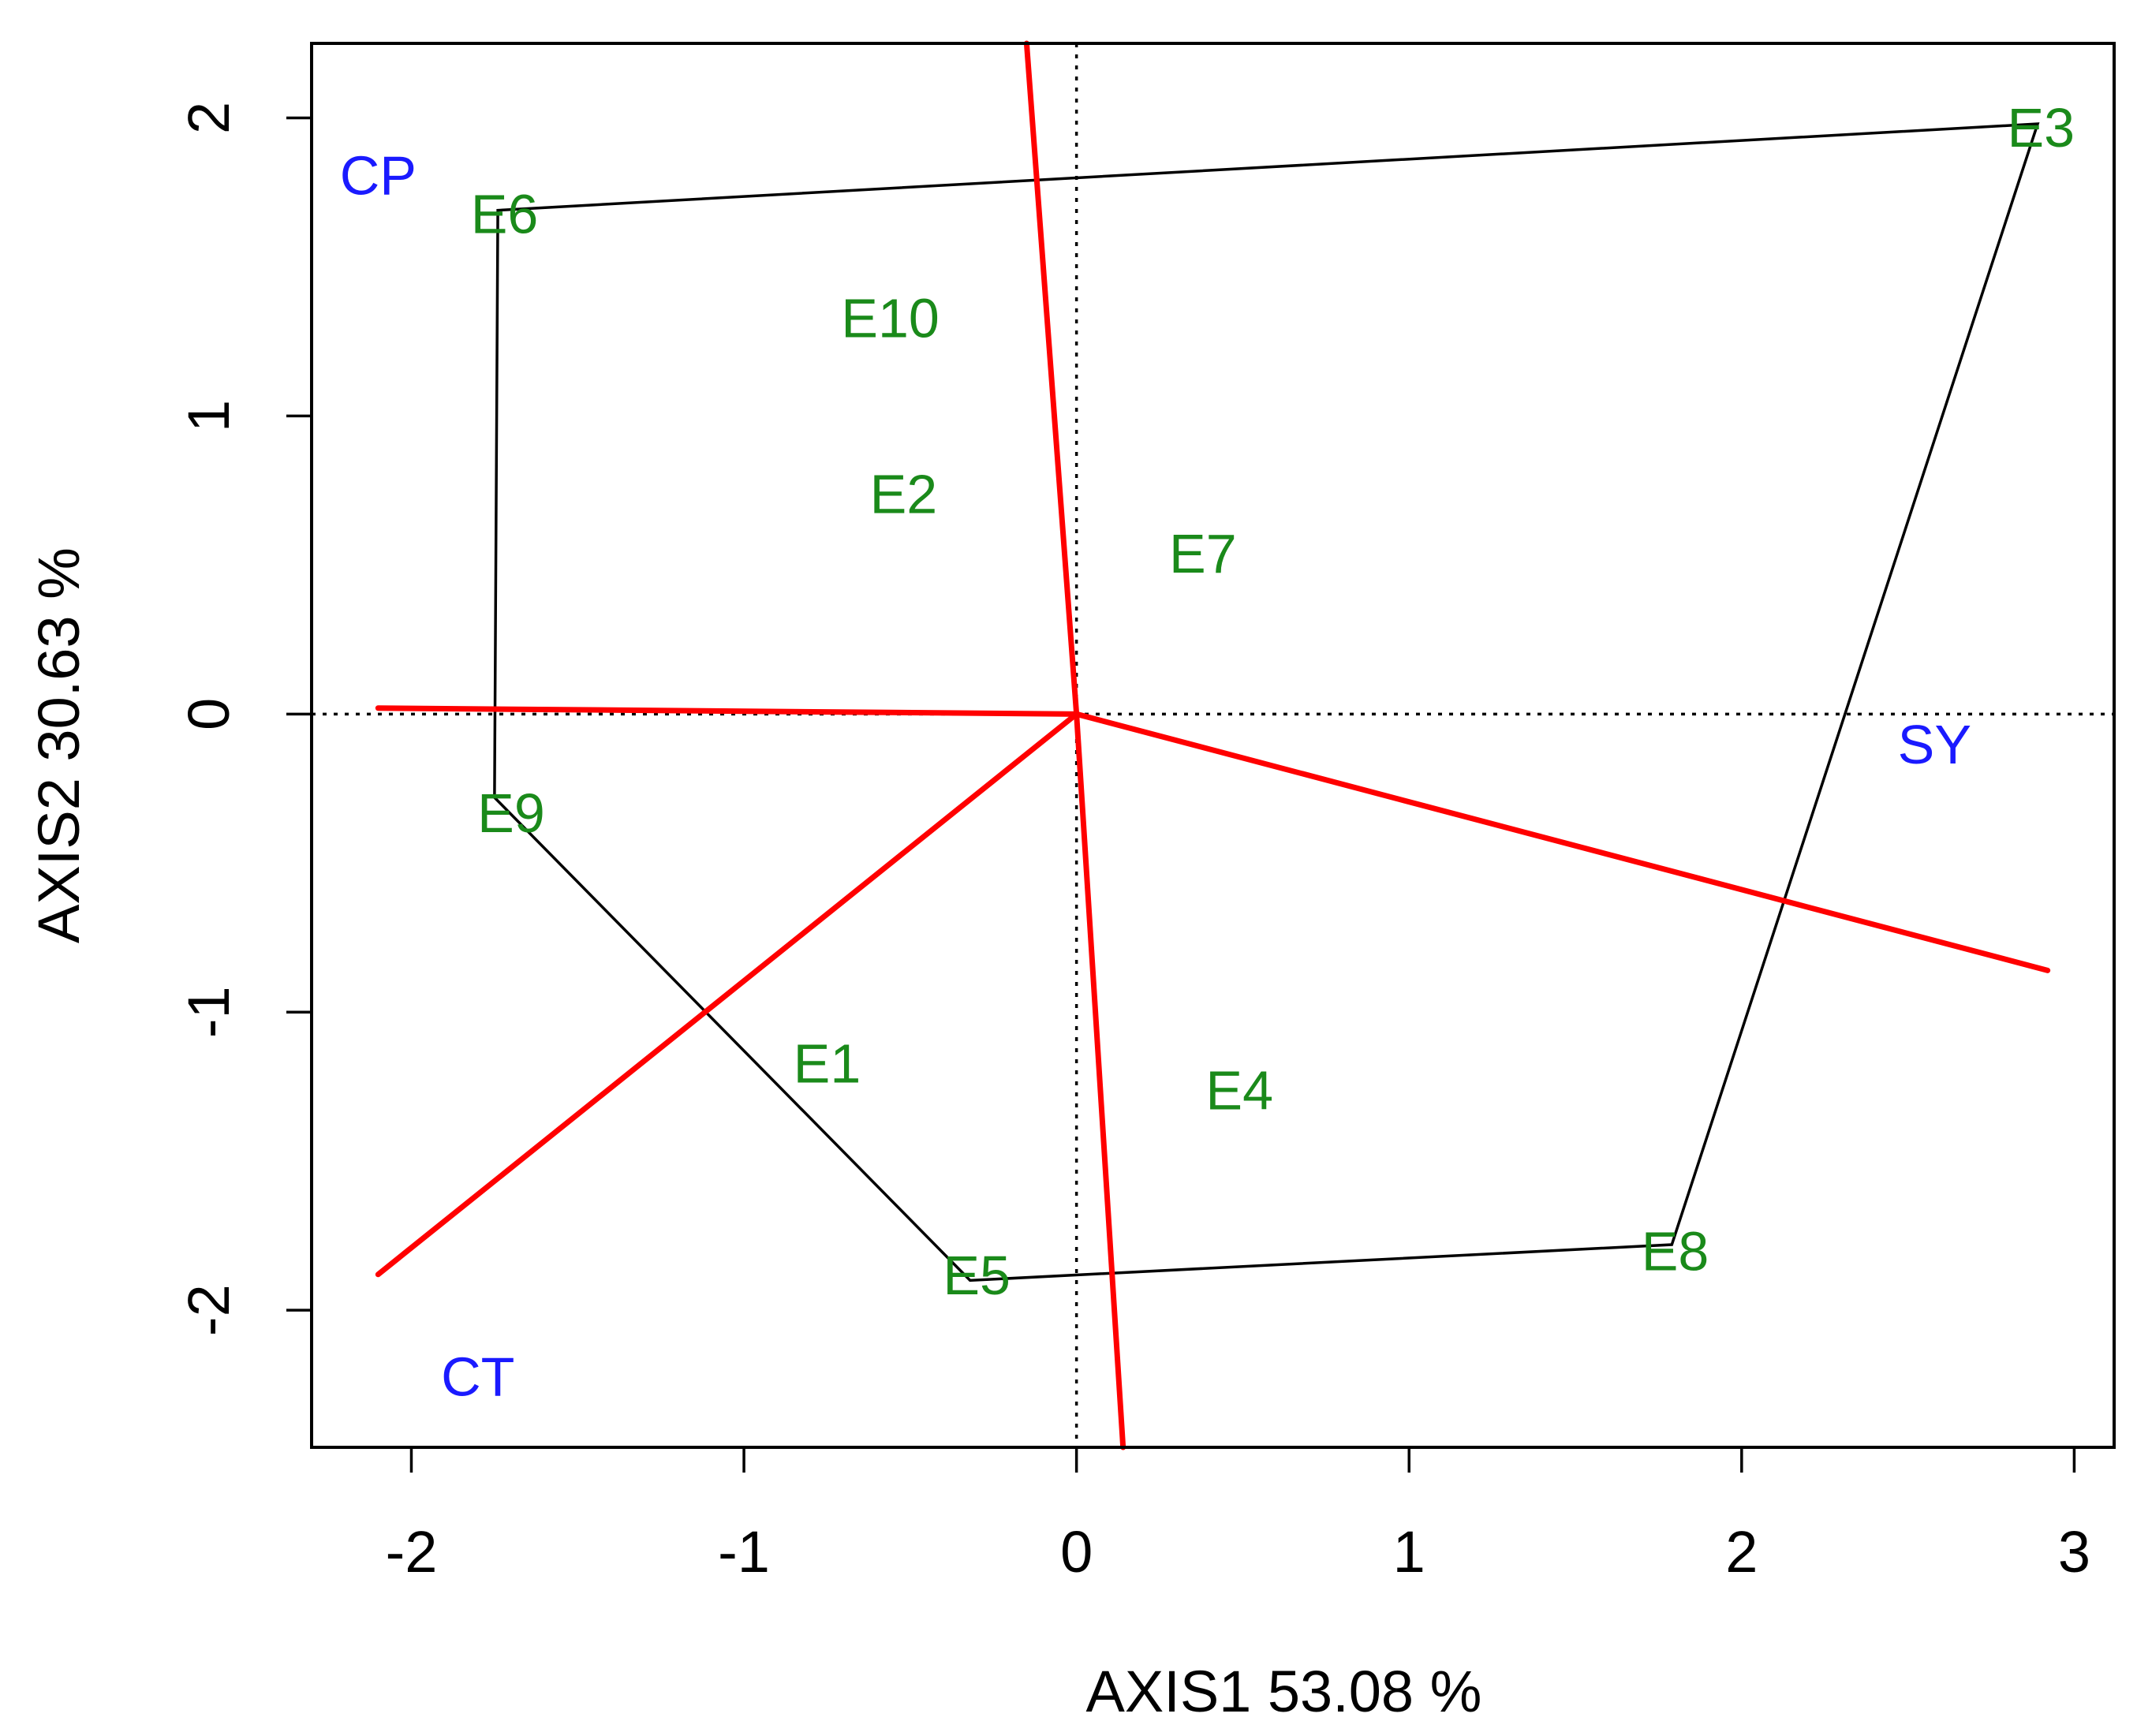 The height and width of the screenshot is (1736, 2137). I want to click on environment-label: E2, so click(904, 494).